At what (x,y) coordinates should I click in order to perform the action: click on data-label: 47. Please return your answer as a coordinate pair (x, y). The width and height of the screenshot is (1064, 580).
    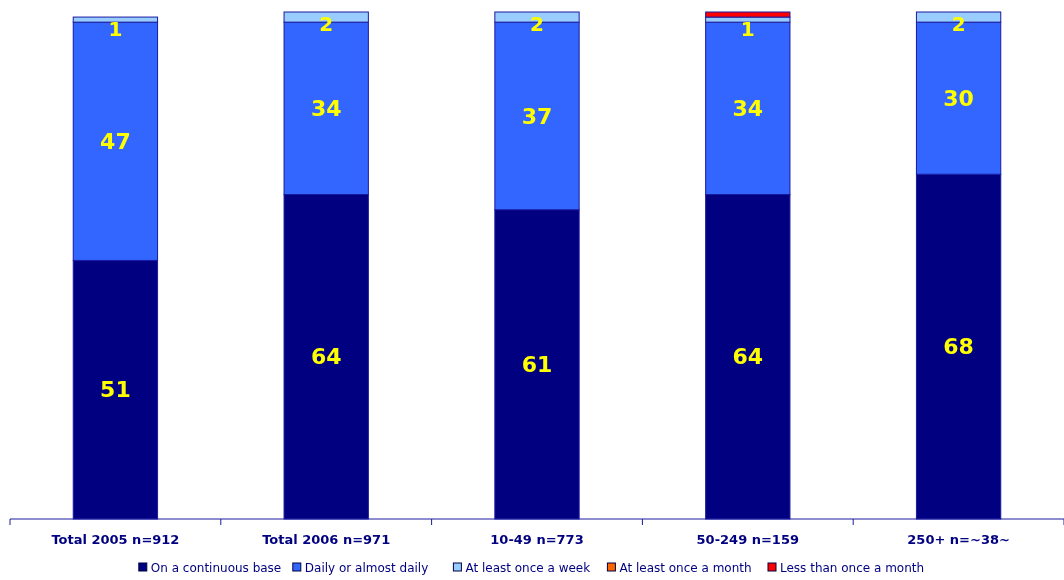
    Looking at the image, I should click on (115, 141).